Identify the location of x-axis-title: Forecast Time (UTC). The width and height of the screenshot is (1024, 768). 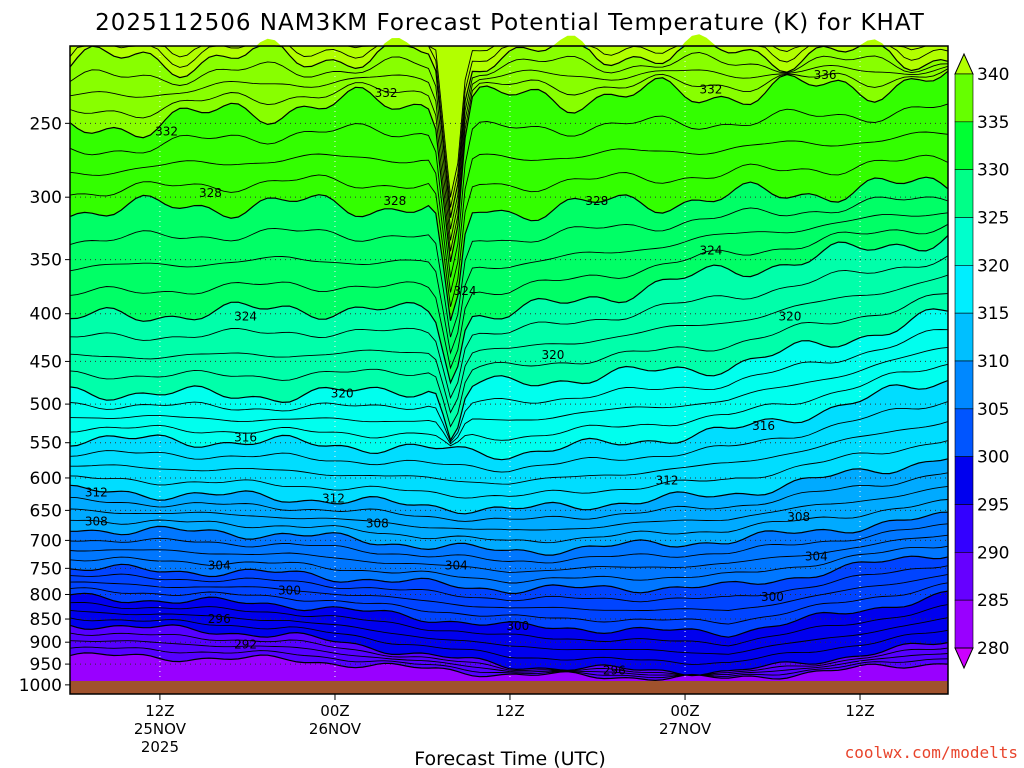
(509, 758).